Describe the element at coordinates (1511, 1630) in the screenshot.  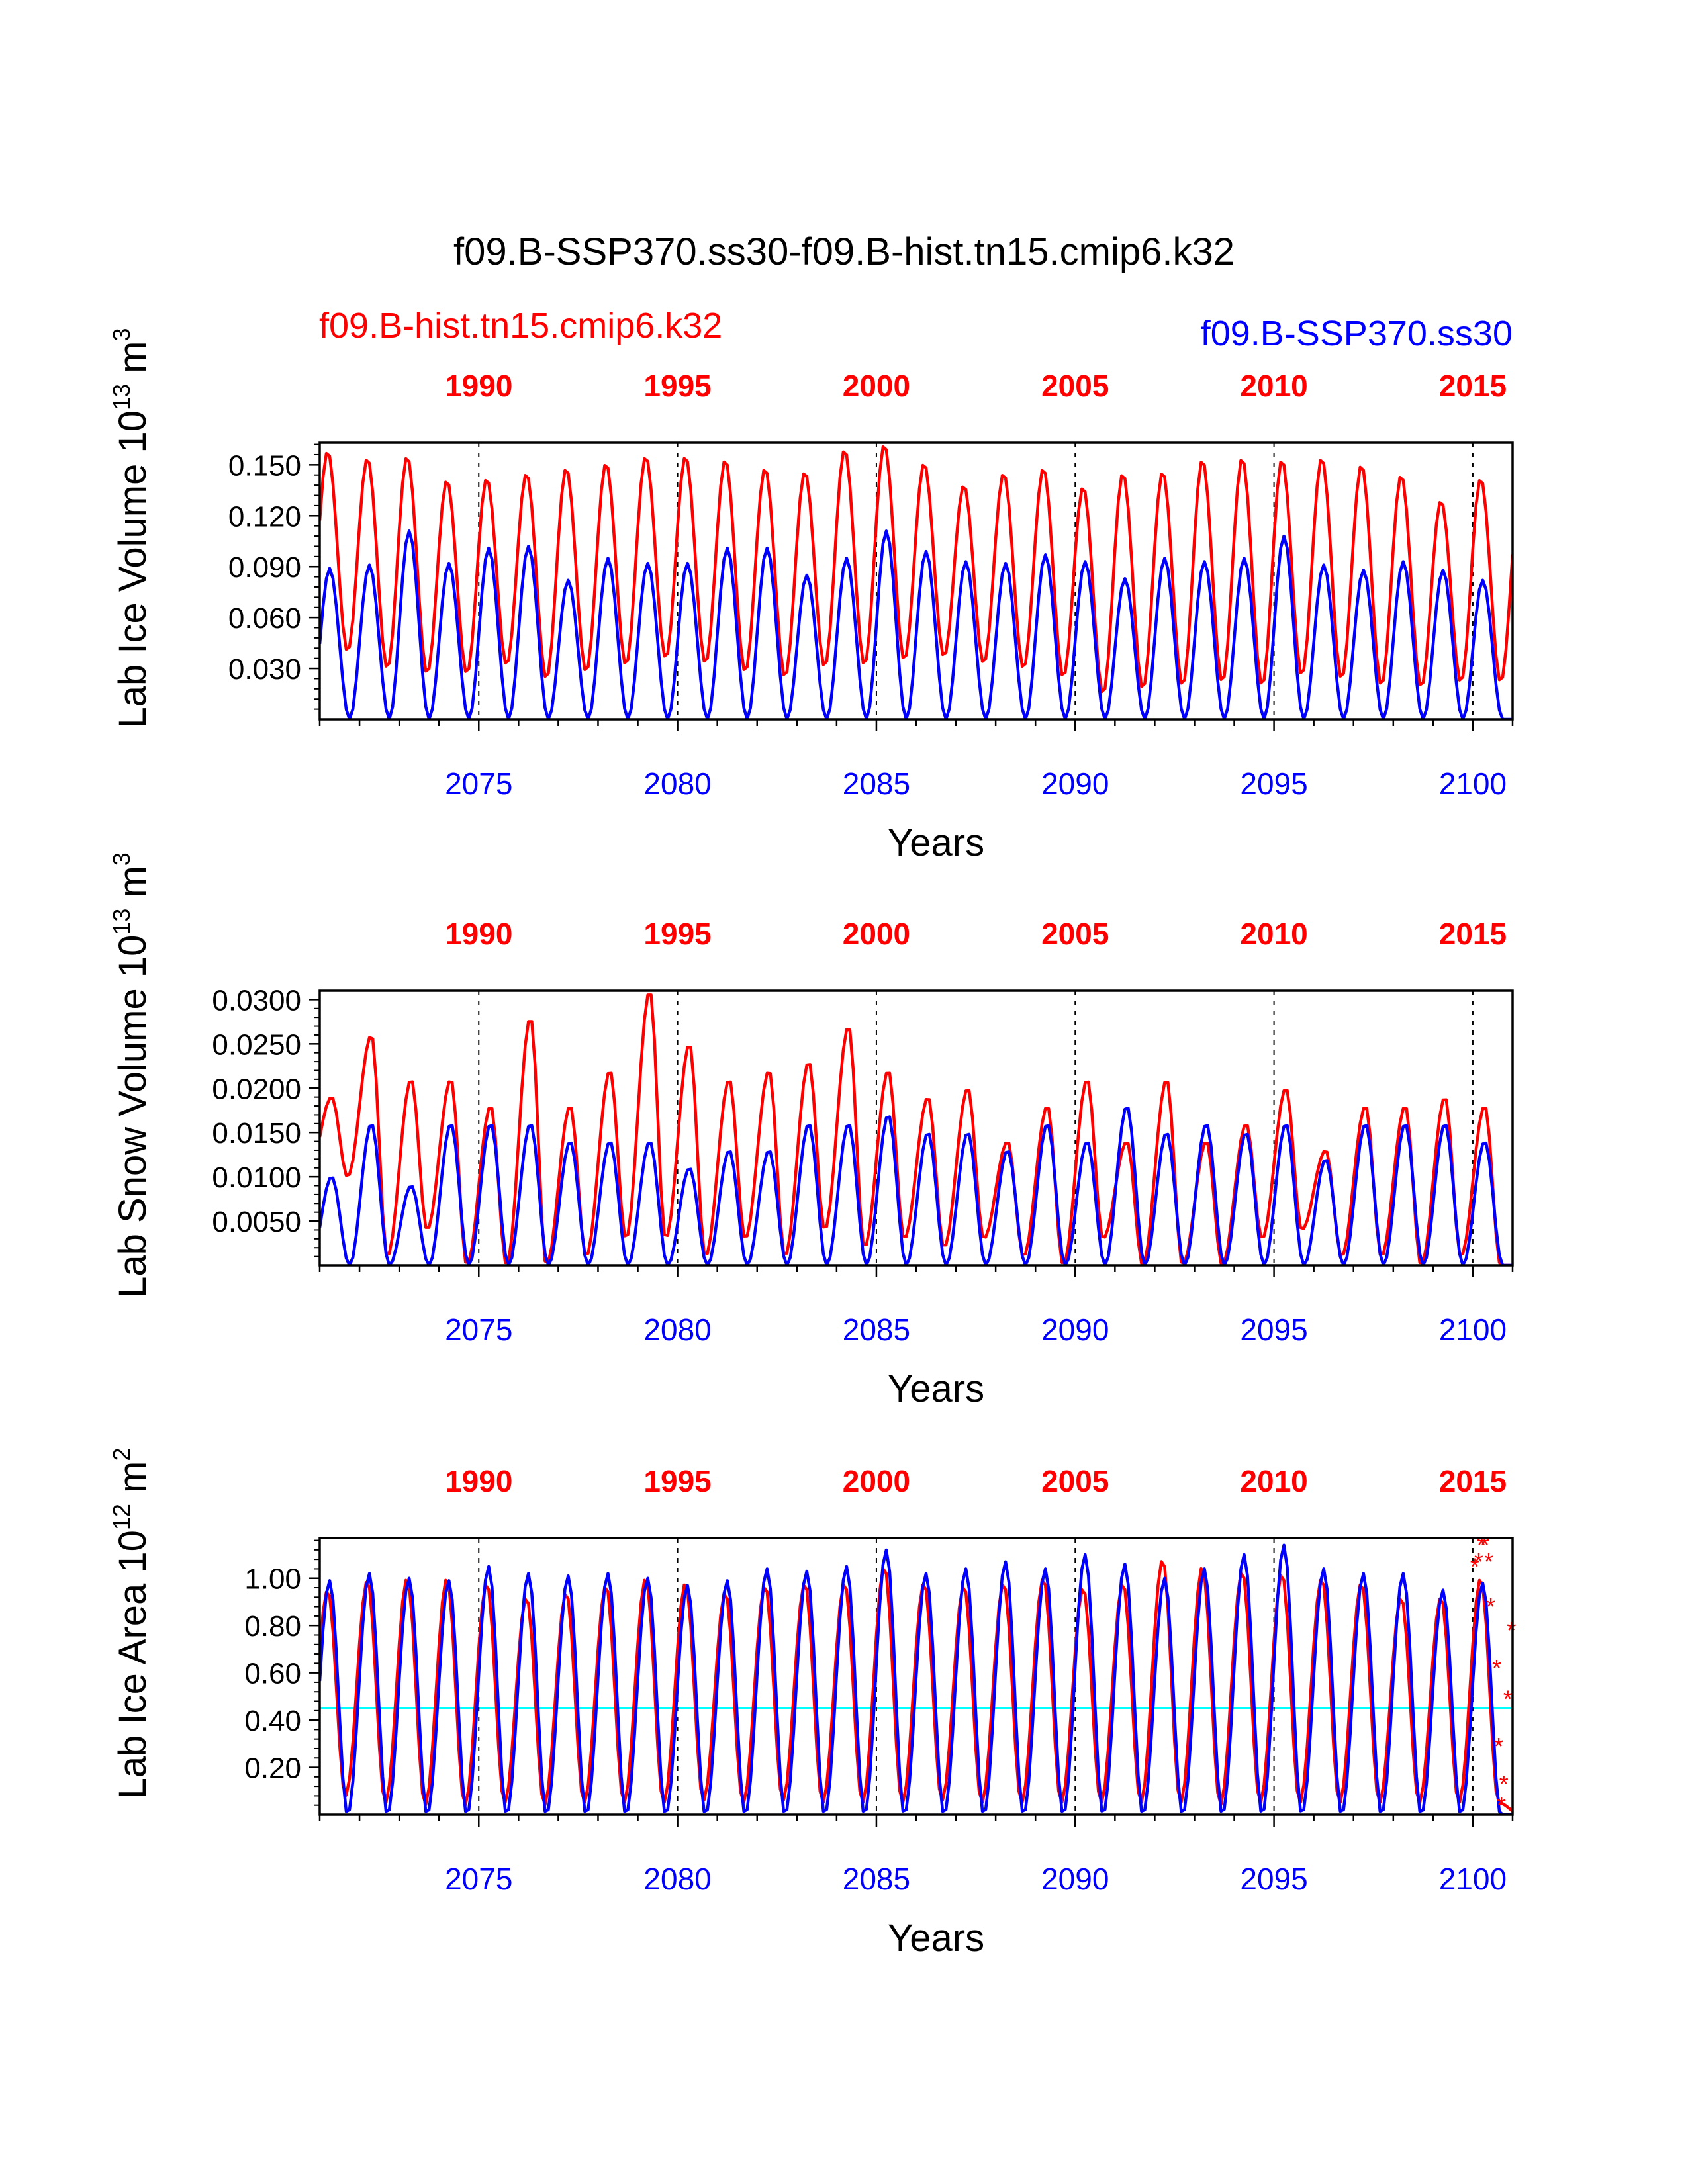
I see `marker-point-11: *` at that location.